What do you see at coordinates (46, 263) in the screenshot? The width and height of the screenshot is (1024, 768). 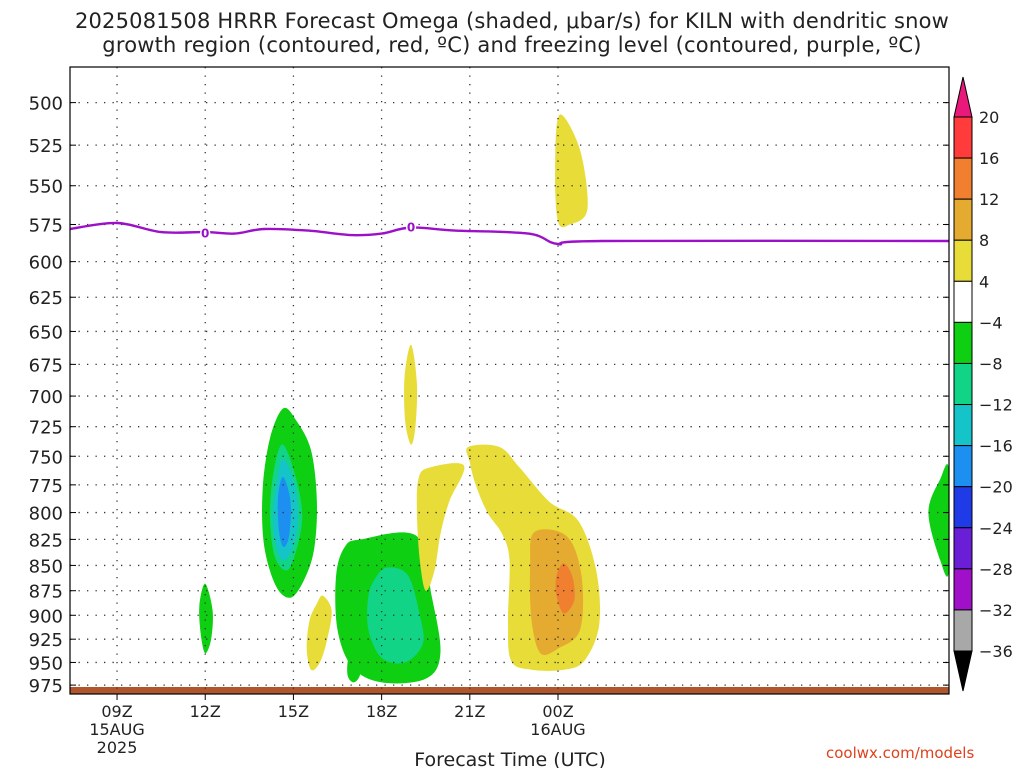 I see `y-tick-label-600: 600` at bounding box center [46, 263].